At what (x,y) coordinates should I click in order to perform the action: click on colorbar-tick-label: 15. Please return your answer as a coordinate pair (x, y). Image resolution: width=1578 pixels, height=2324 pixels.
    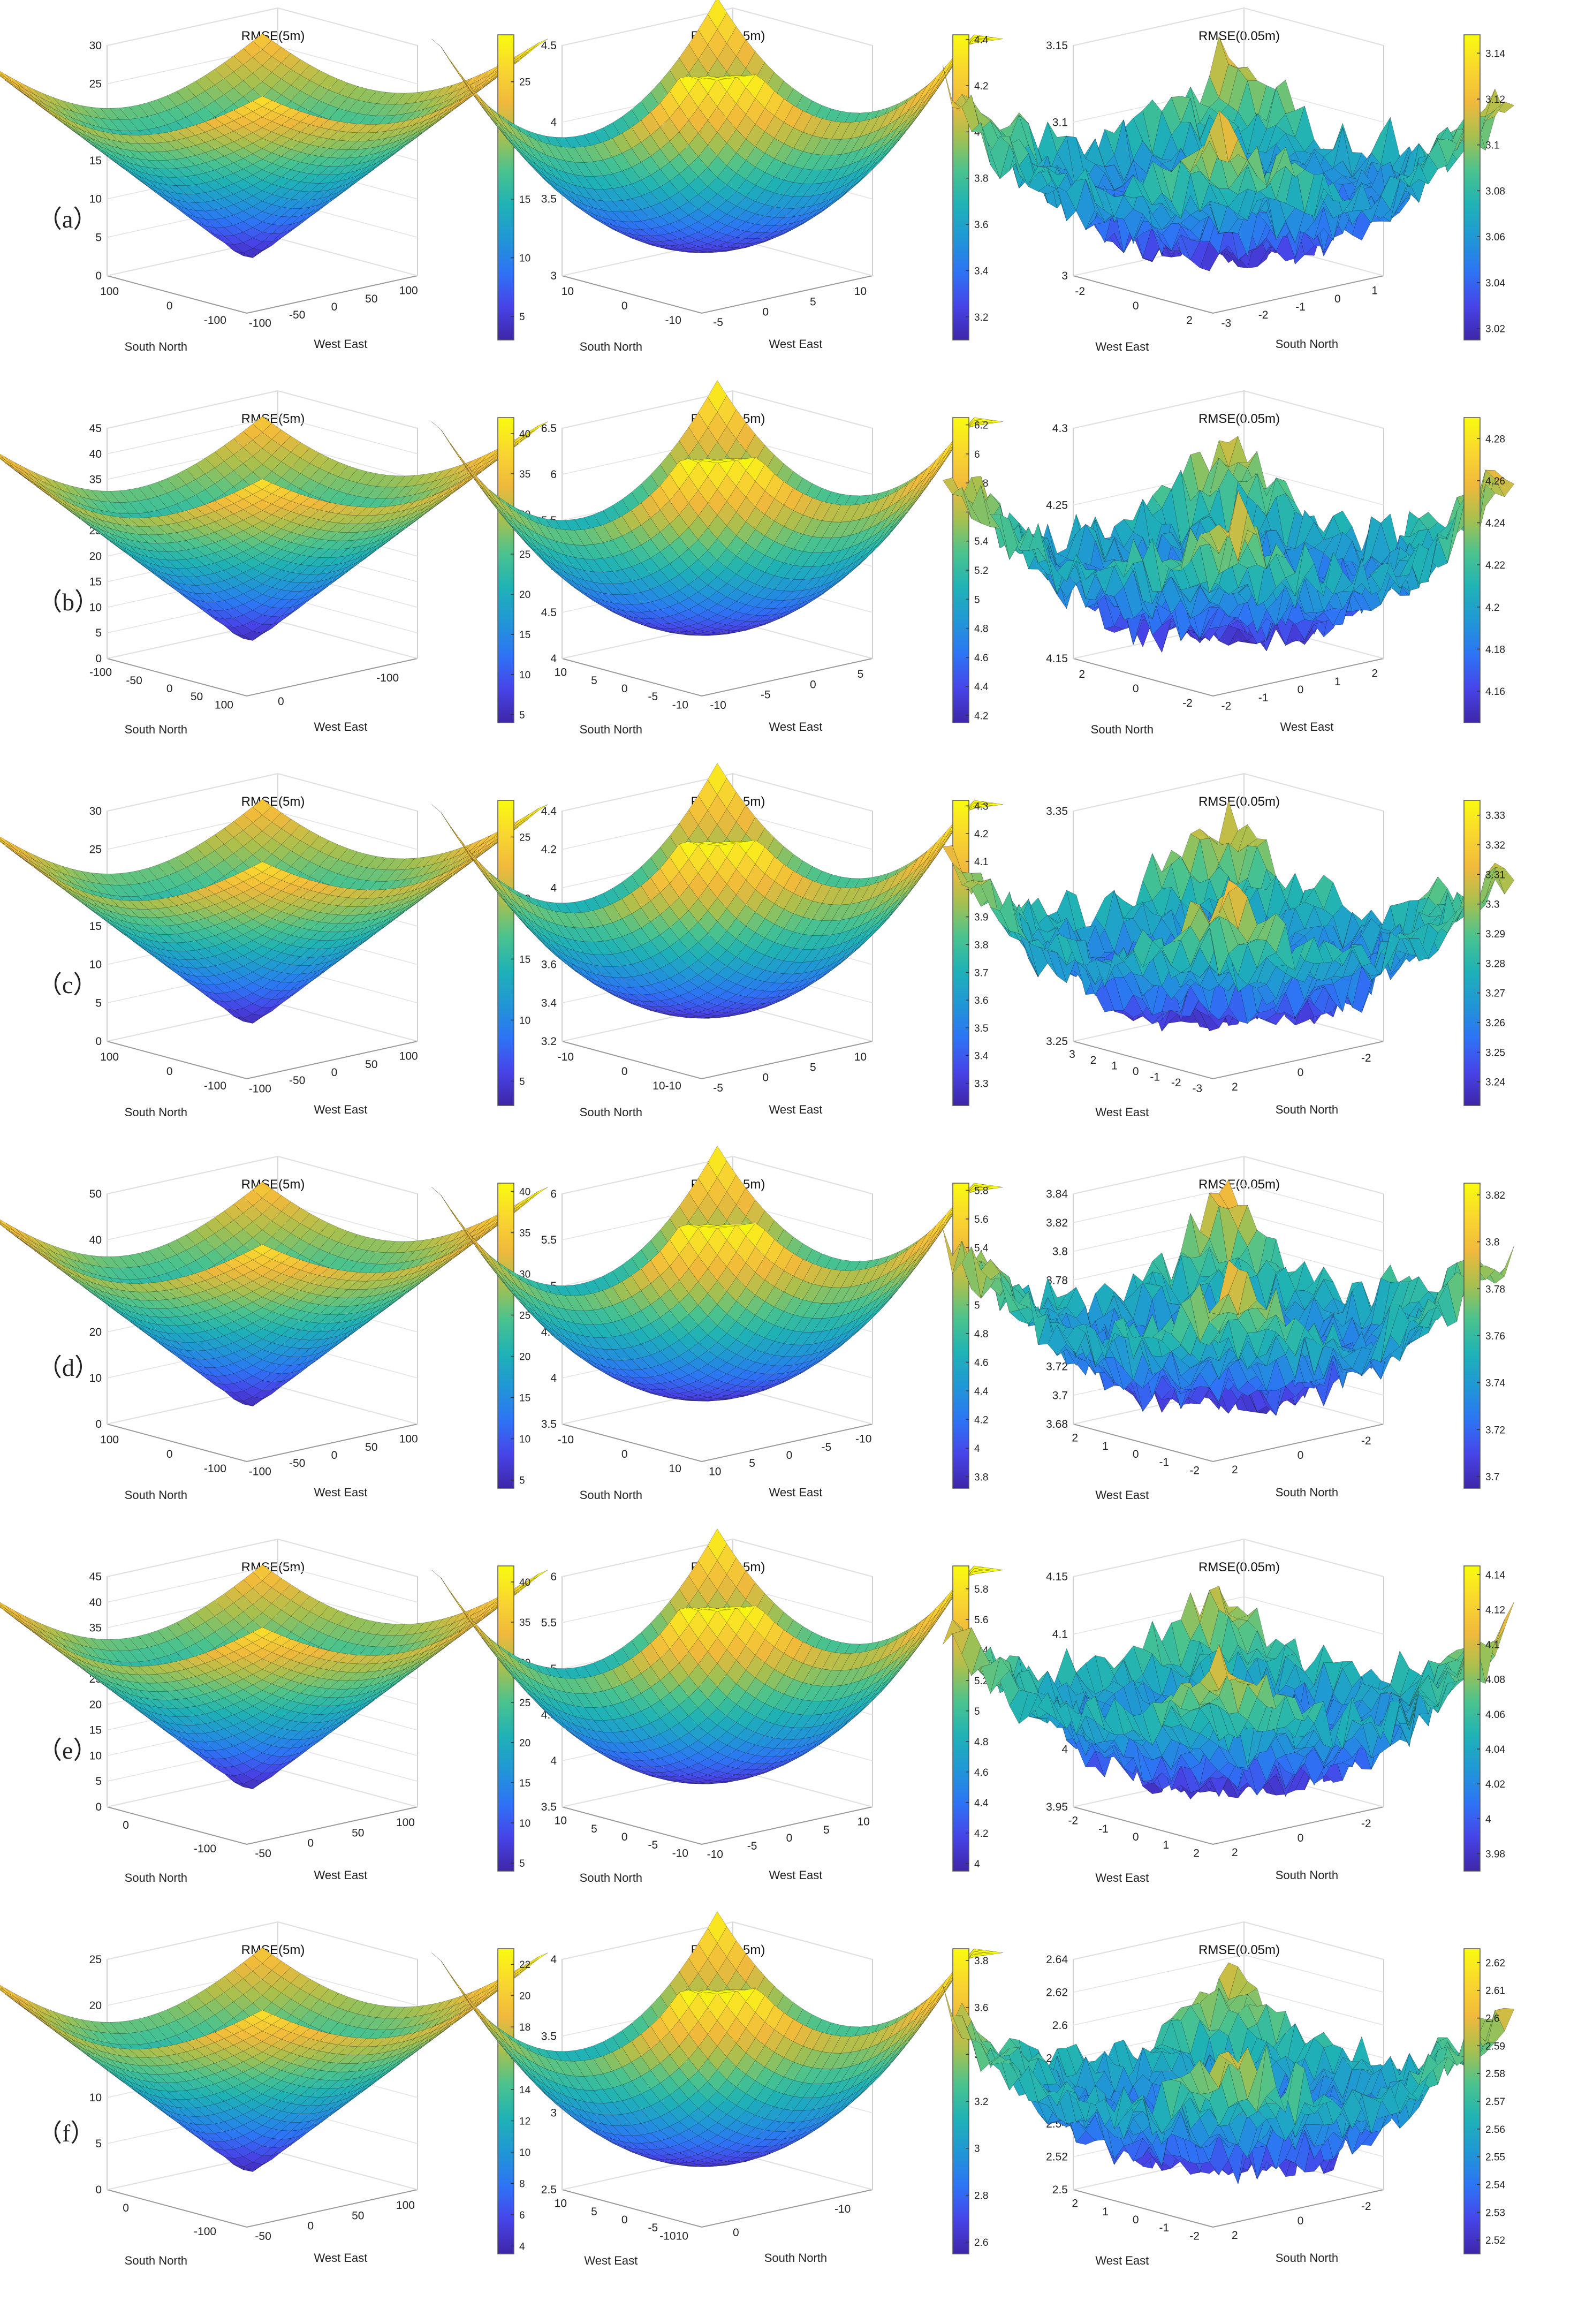
    Looking at the image, I should click on (524, 200).